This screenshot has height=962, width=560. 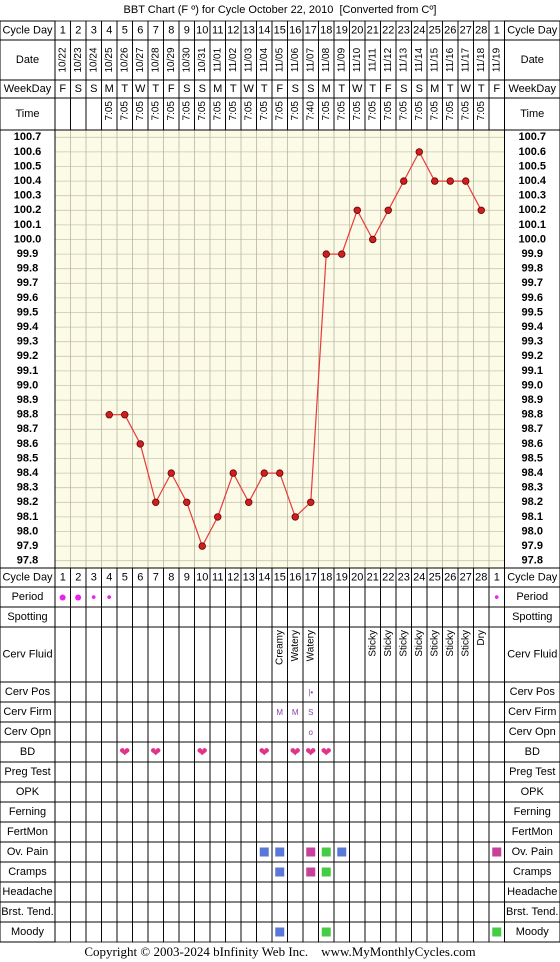 What do you see at coordinates (481, 59) in the screenshot?
I see `date-label: 11/18` at bounding box center [481, 59].